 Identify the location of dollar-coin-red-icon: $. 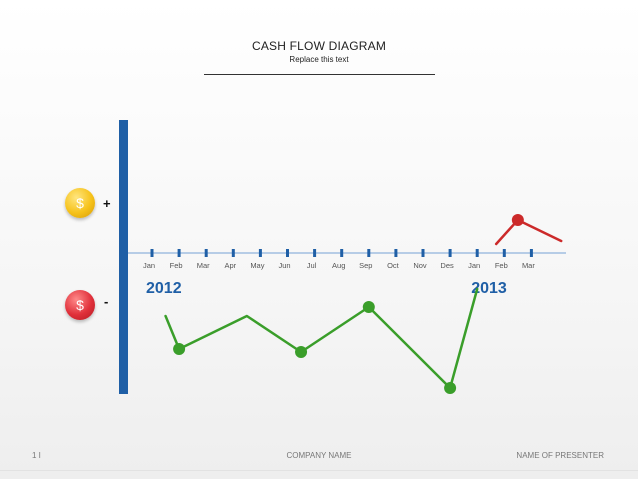
(80, 305).